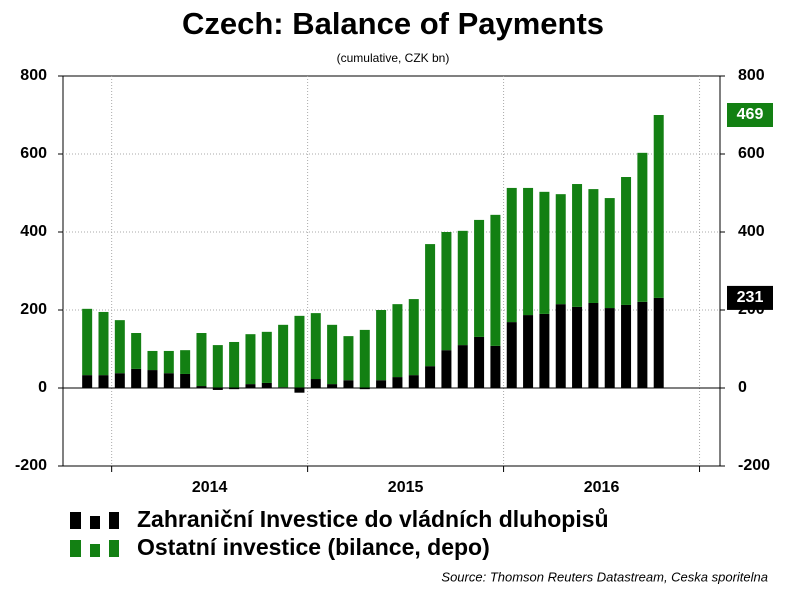 The image size is (807, 594). Describe the element at coordinates (210, 487) in the screenshot. I see `x-tick-label: 2014` at that location.